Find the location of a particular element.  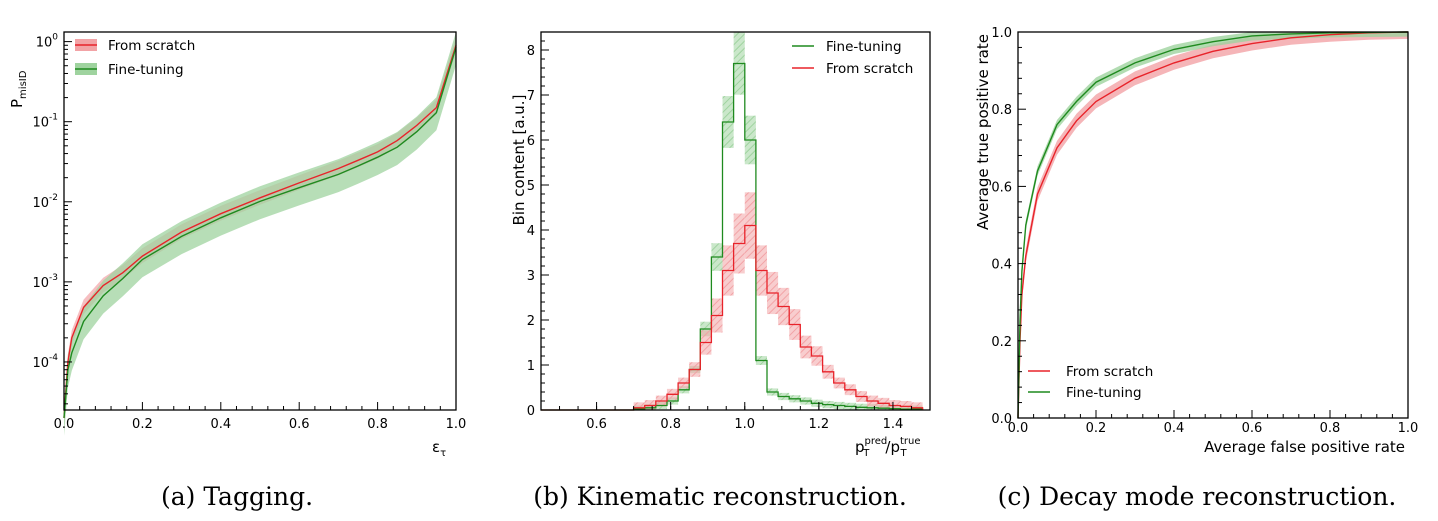

ytick-label-c: 0.6 is located at coordinates (1001, 187).